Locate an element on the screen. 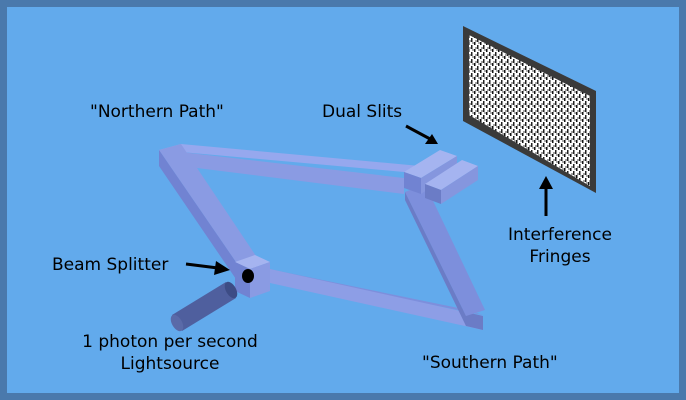 This screenshot has width=686, height=400. lightsource-label-line1: 1 photon per second is located at coordinates (170, 342).